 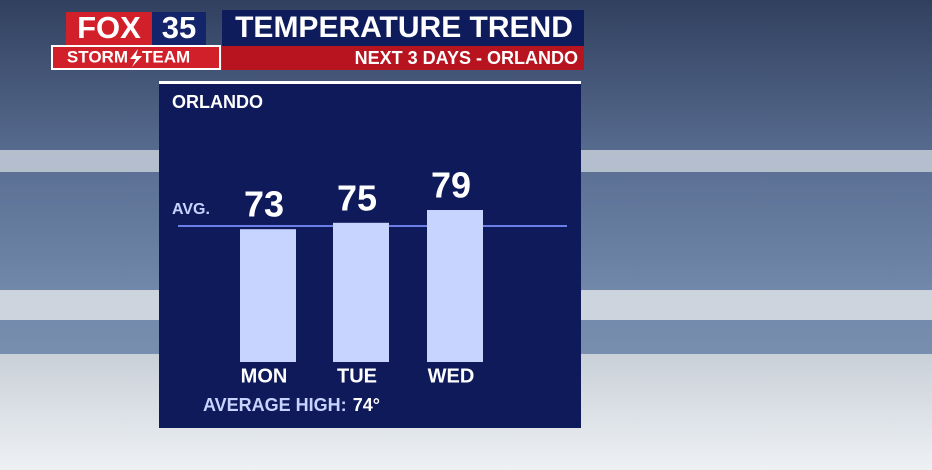 I want to click on average-label: AVERAGE HIGH:, so click(x=275, y=405).